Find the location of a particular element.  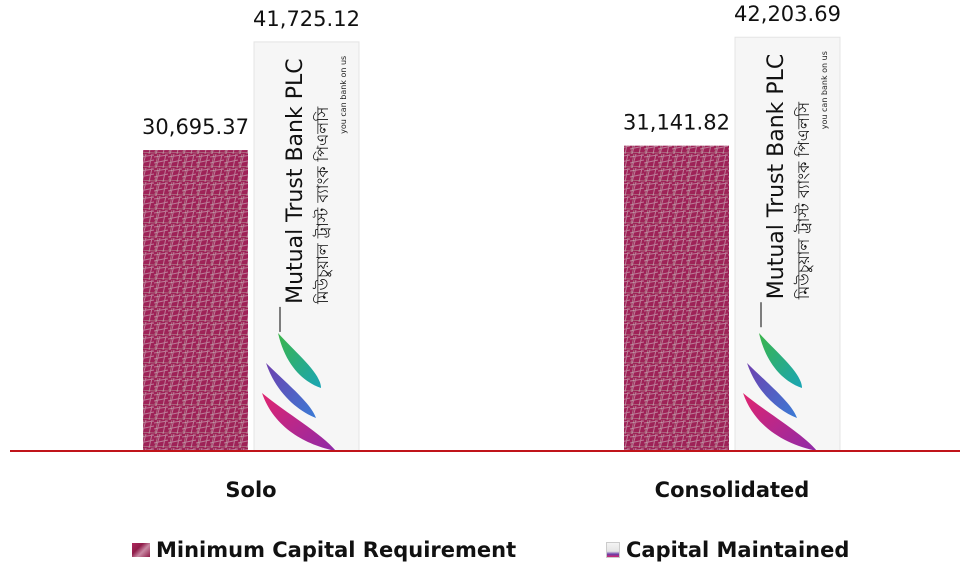

legend-item-cm: Capital Maintained is located at coordinates (727, 550).